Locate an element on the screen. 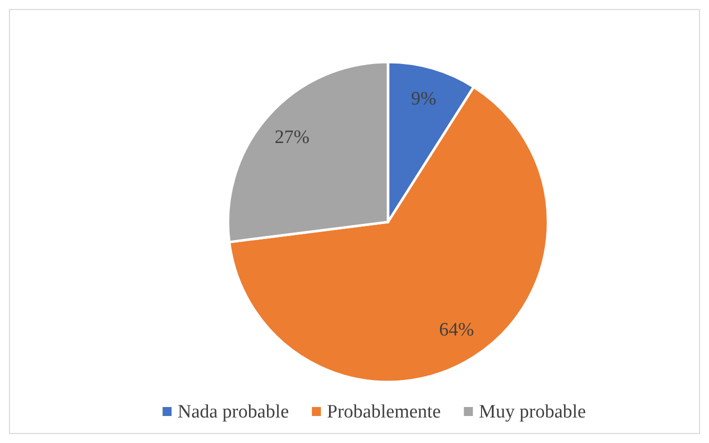  data-label: 27% is located at coordinates (292, 137).